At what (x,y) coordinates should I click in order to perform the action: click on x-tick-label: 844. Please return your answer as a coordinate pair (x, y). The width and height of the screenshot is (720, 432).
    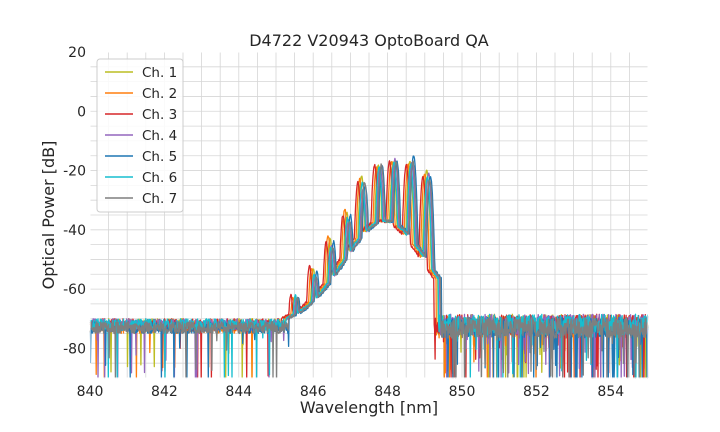
    Looking at the image, I should click on (238, 392).